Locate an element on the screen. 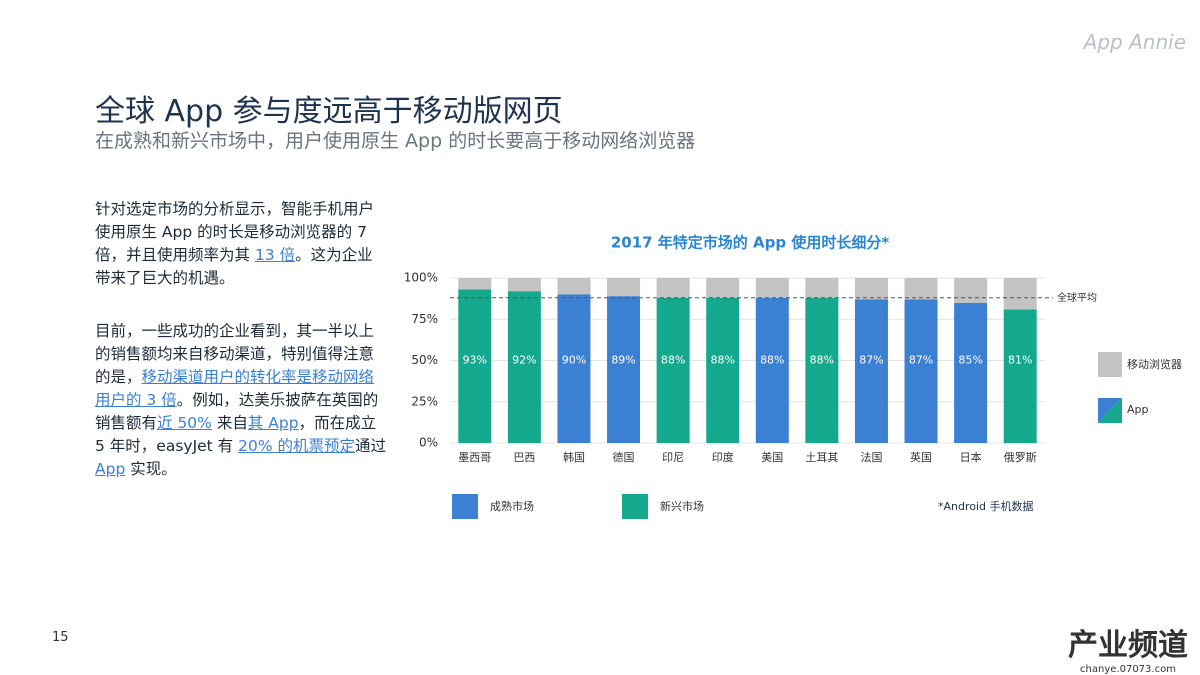 This screenshot has width=1200, height=675. text: ，而在成立 5 年时，easyJet 有 is located at coordinates (236, 434).